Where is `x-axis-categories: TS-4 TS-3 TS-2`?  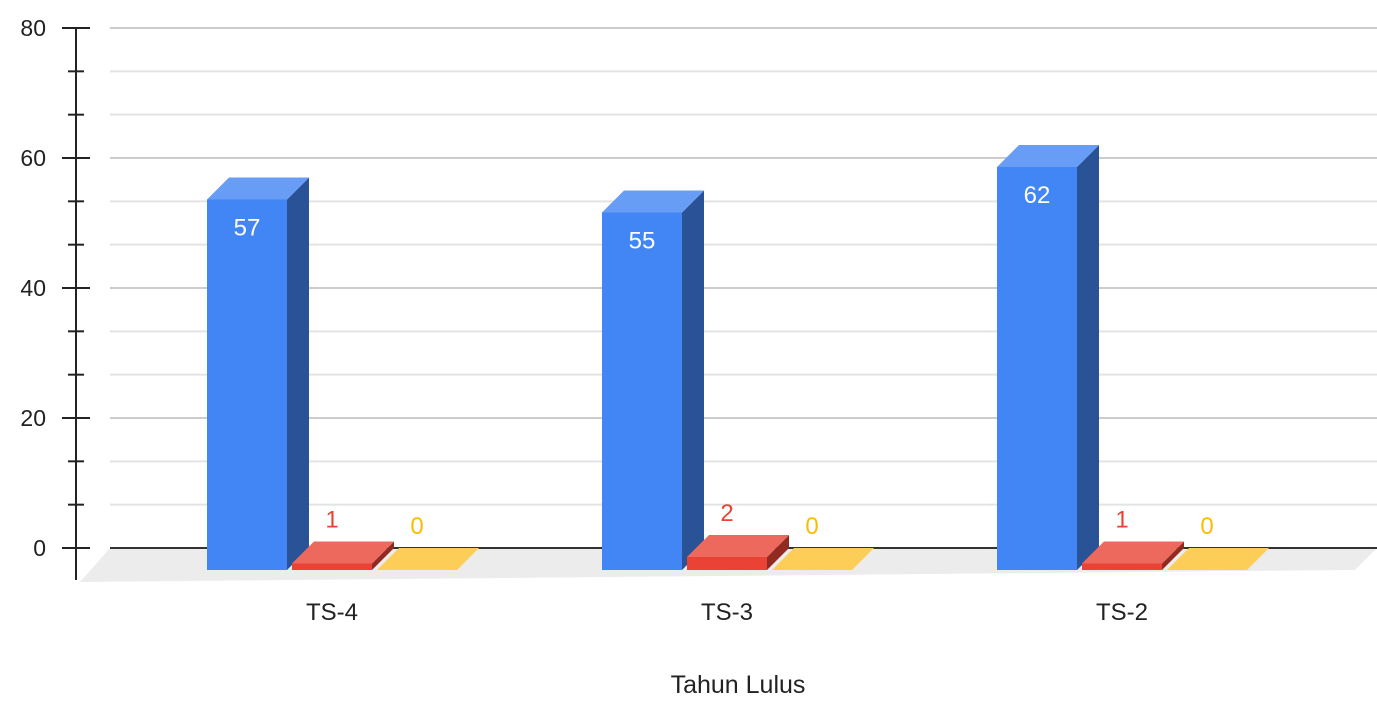
x-axis-categories: TS-4 TS-3 TS-2 is located at coordinates (727, 612).